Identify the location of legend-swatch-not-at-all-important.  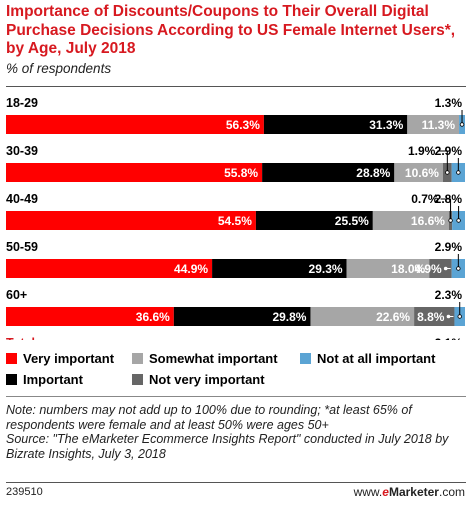
(305, 358).